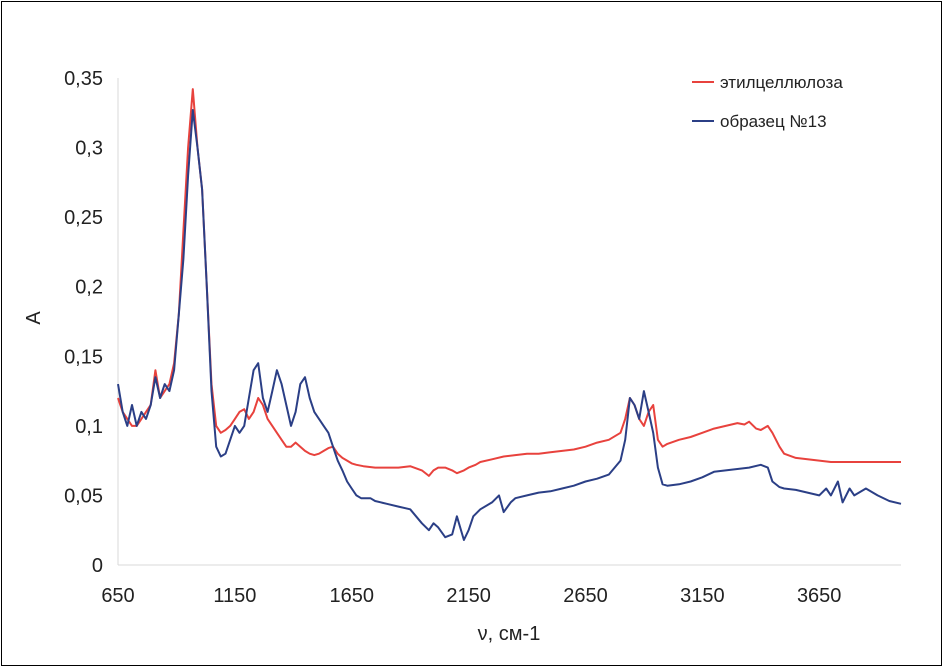 This screenshot has width=945, height=669. I want to click on legend-label-sample-13: образец №13, so click(773, 121).